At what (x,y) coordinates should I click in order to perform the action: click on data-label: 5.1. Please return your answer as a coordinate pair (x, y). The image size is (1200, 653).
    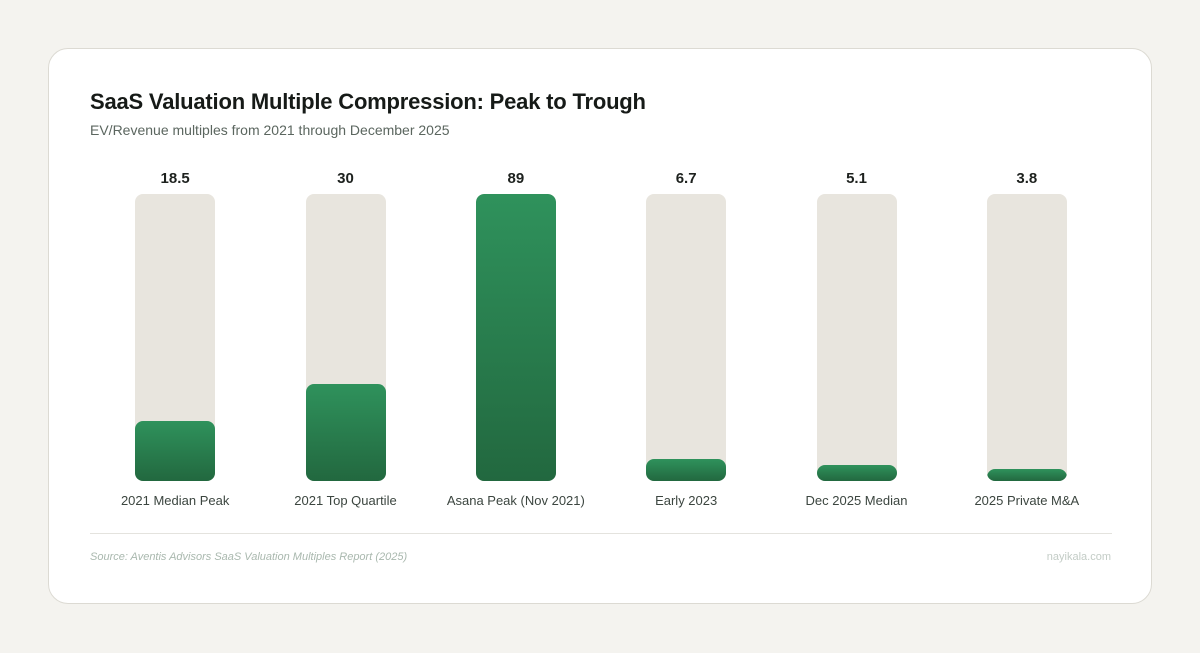
    Looking at the image, I should click on (856, 178).